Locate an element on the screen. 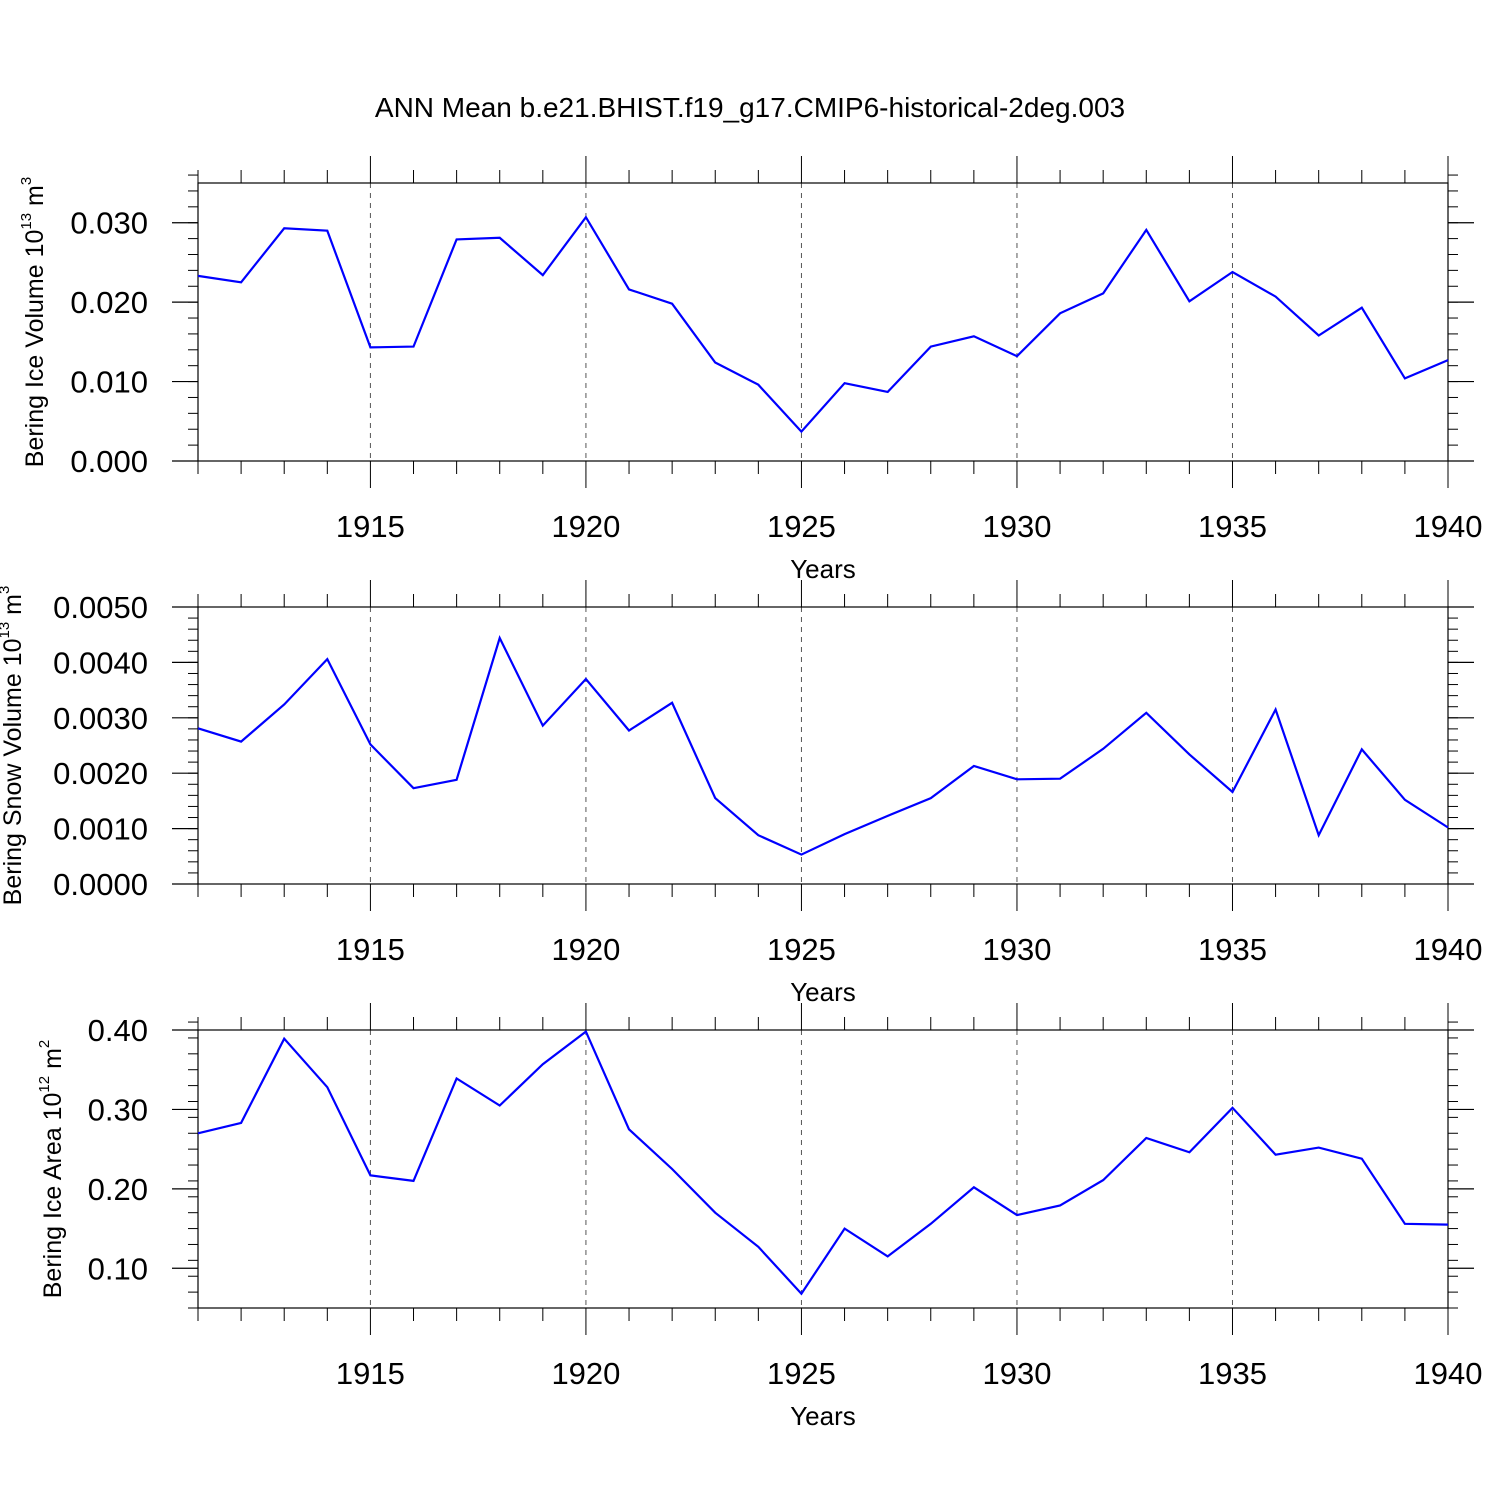 Image resolution: width=1500 pixels, height=1500 pixels. y-axis-label: Bering Ice Area 1012 m2 is located at coordinates (51, 1169).